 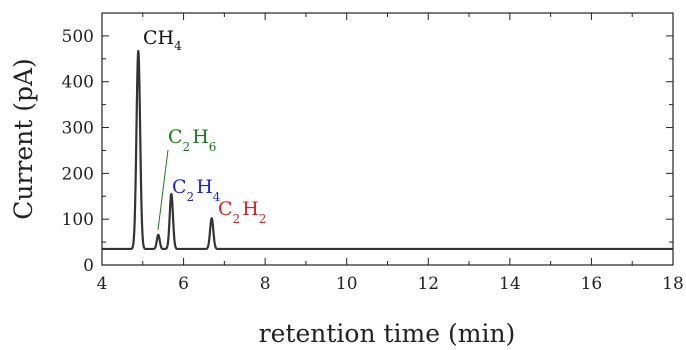 I want to click on x-tick-label: 6, so click(x=183, y=284).